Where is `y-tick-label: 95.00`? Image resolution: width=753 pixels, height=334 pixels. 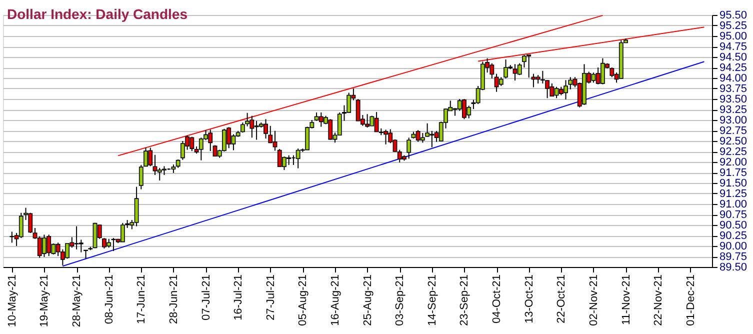 y-tick-label: 95.00 is located at coordinates (734, 36).